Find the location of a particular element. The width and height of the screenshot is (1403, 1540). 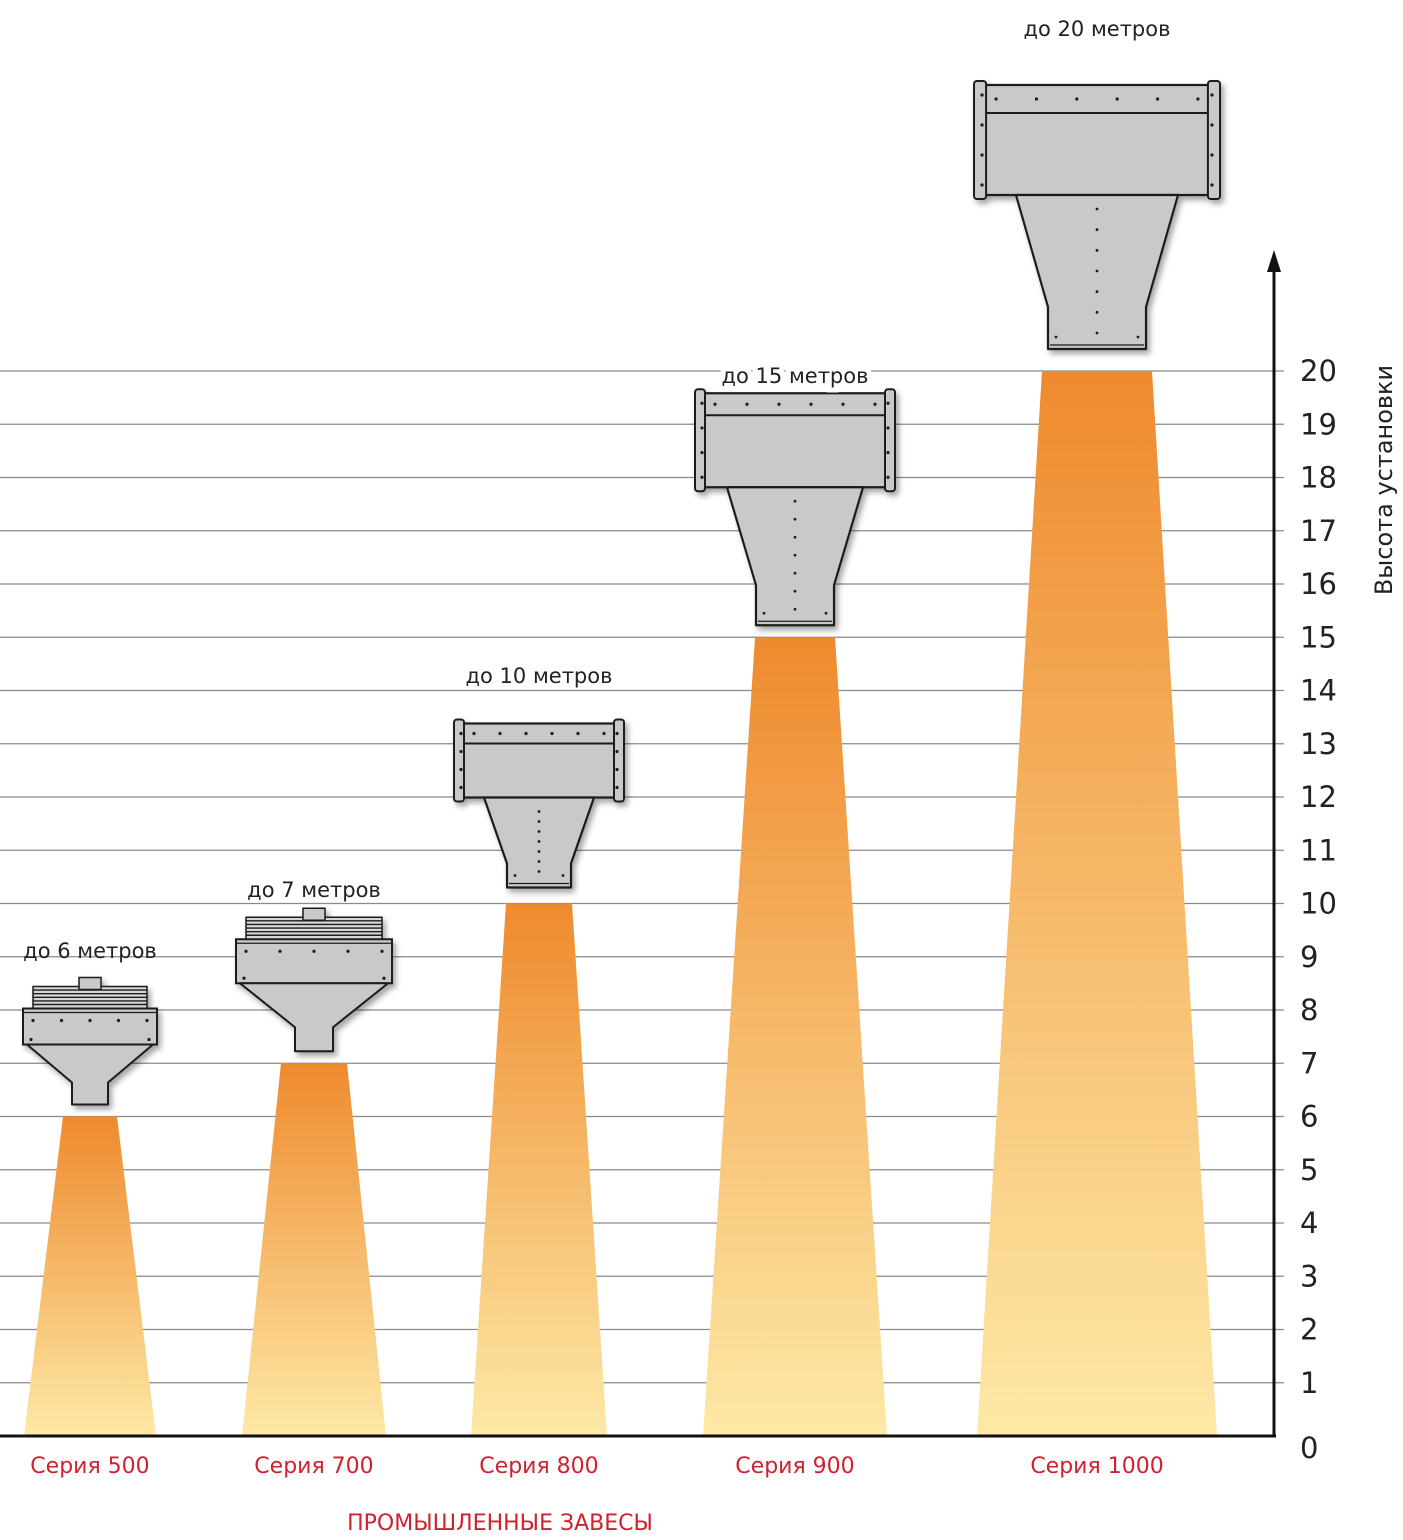

y-tick-label: 8 is located at coordinates (1309, 1010).